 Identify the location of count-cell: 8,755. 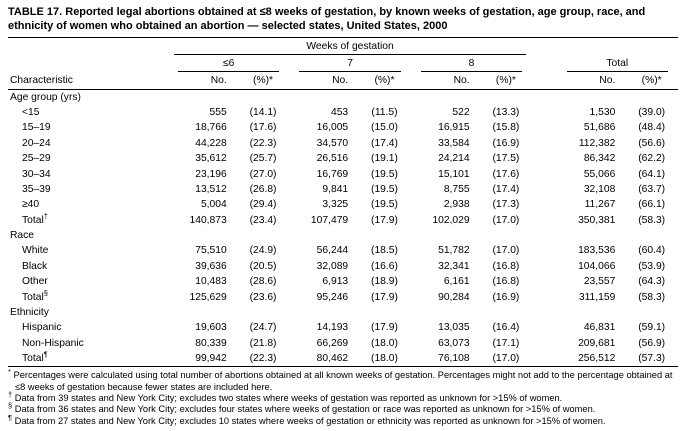
(456, 189).